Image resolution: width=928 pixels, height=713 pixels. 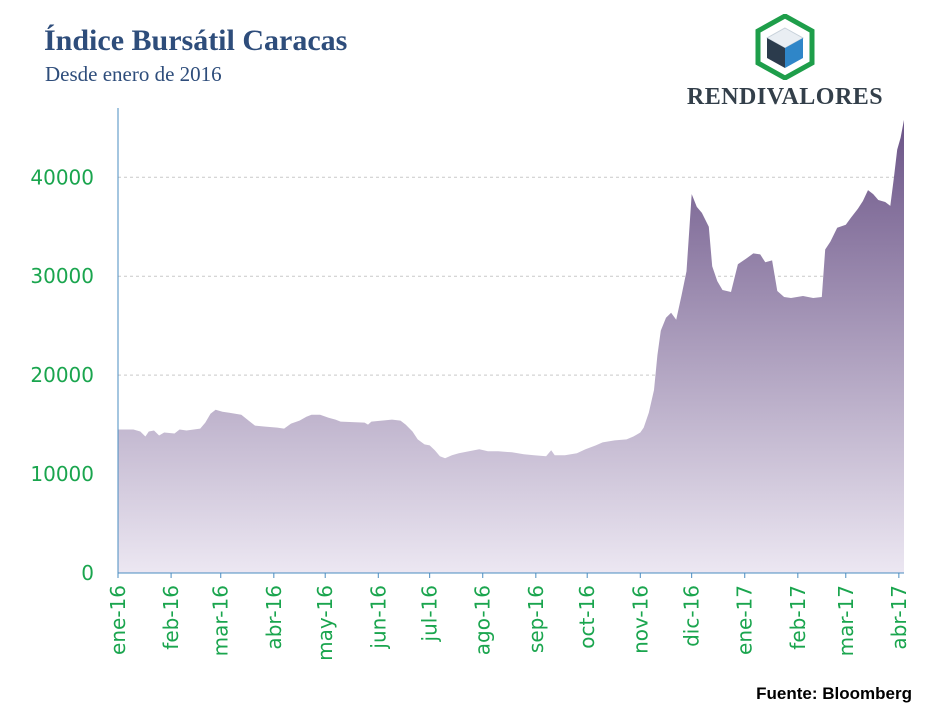 What do you see at coordinates (798, 617) in the screenshot?
I see `x-tick-label: feb-17` at bounding box center [798, 617].